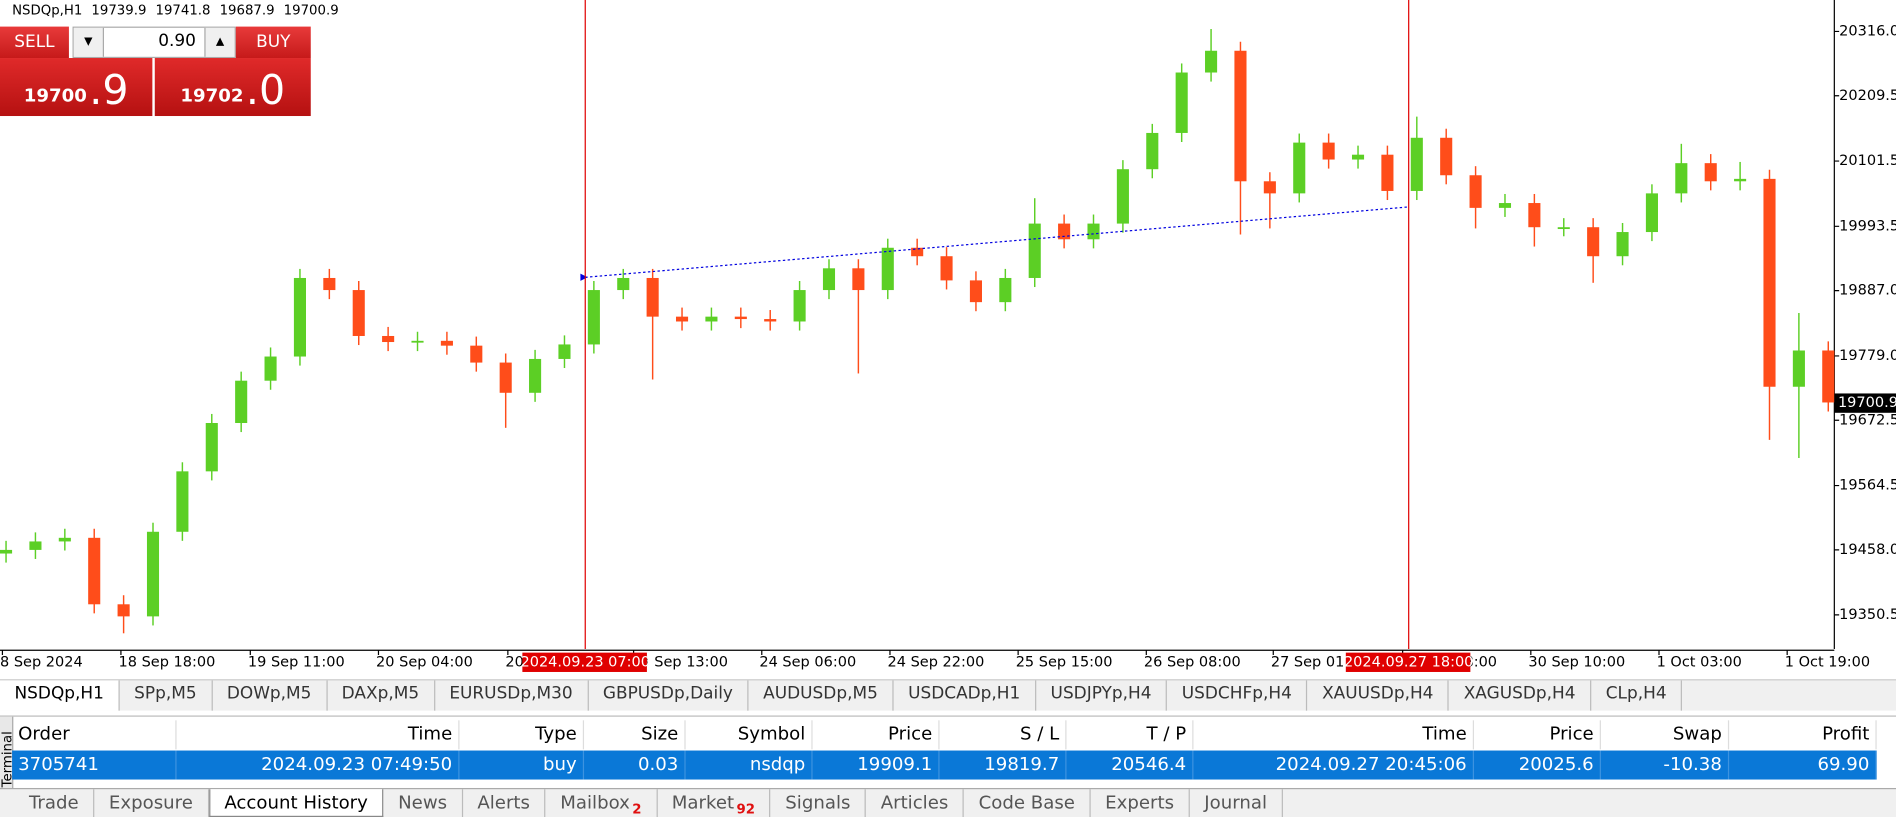  What do you see at coordinates (965, 695) in the screenshot?
I see `symbol-tab: USDCADp,H1` at bounding box center [965, 695].